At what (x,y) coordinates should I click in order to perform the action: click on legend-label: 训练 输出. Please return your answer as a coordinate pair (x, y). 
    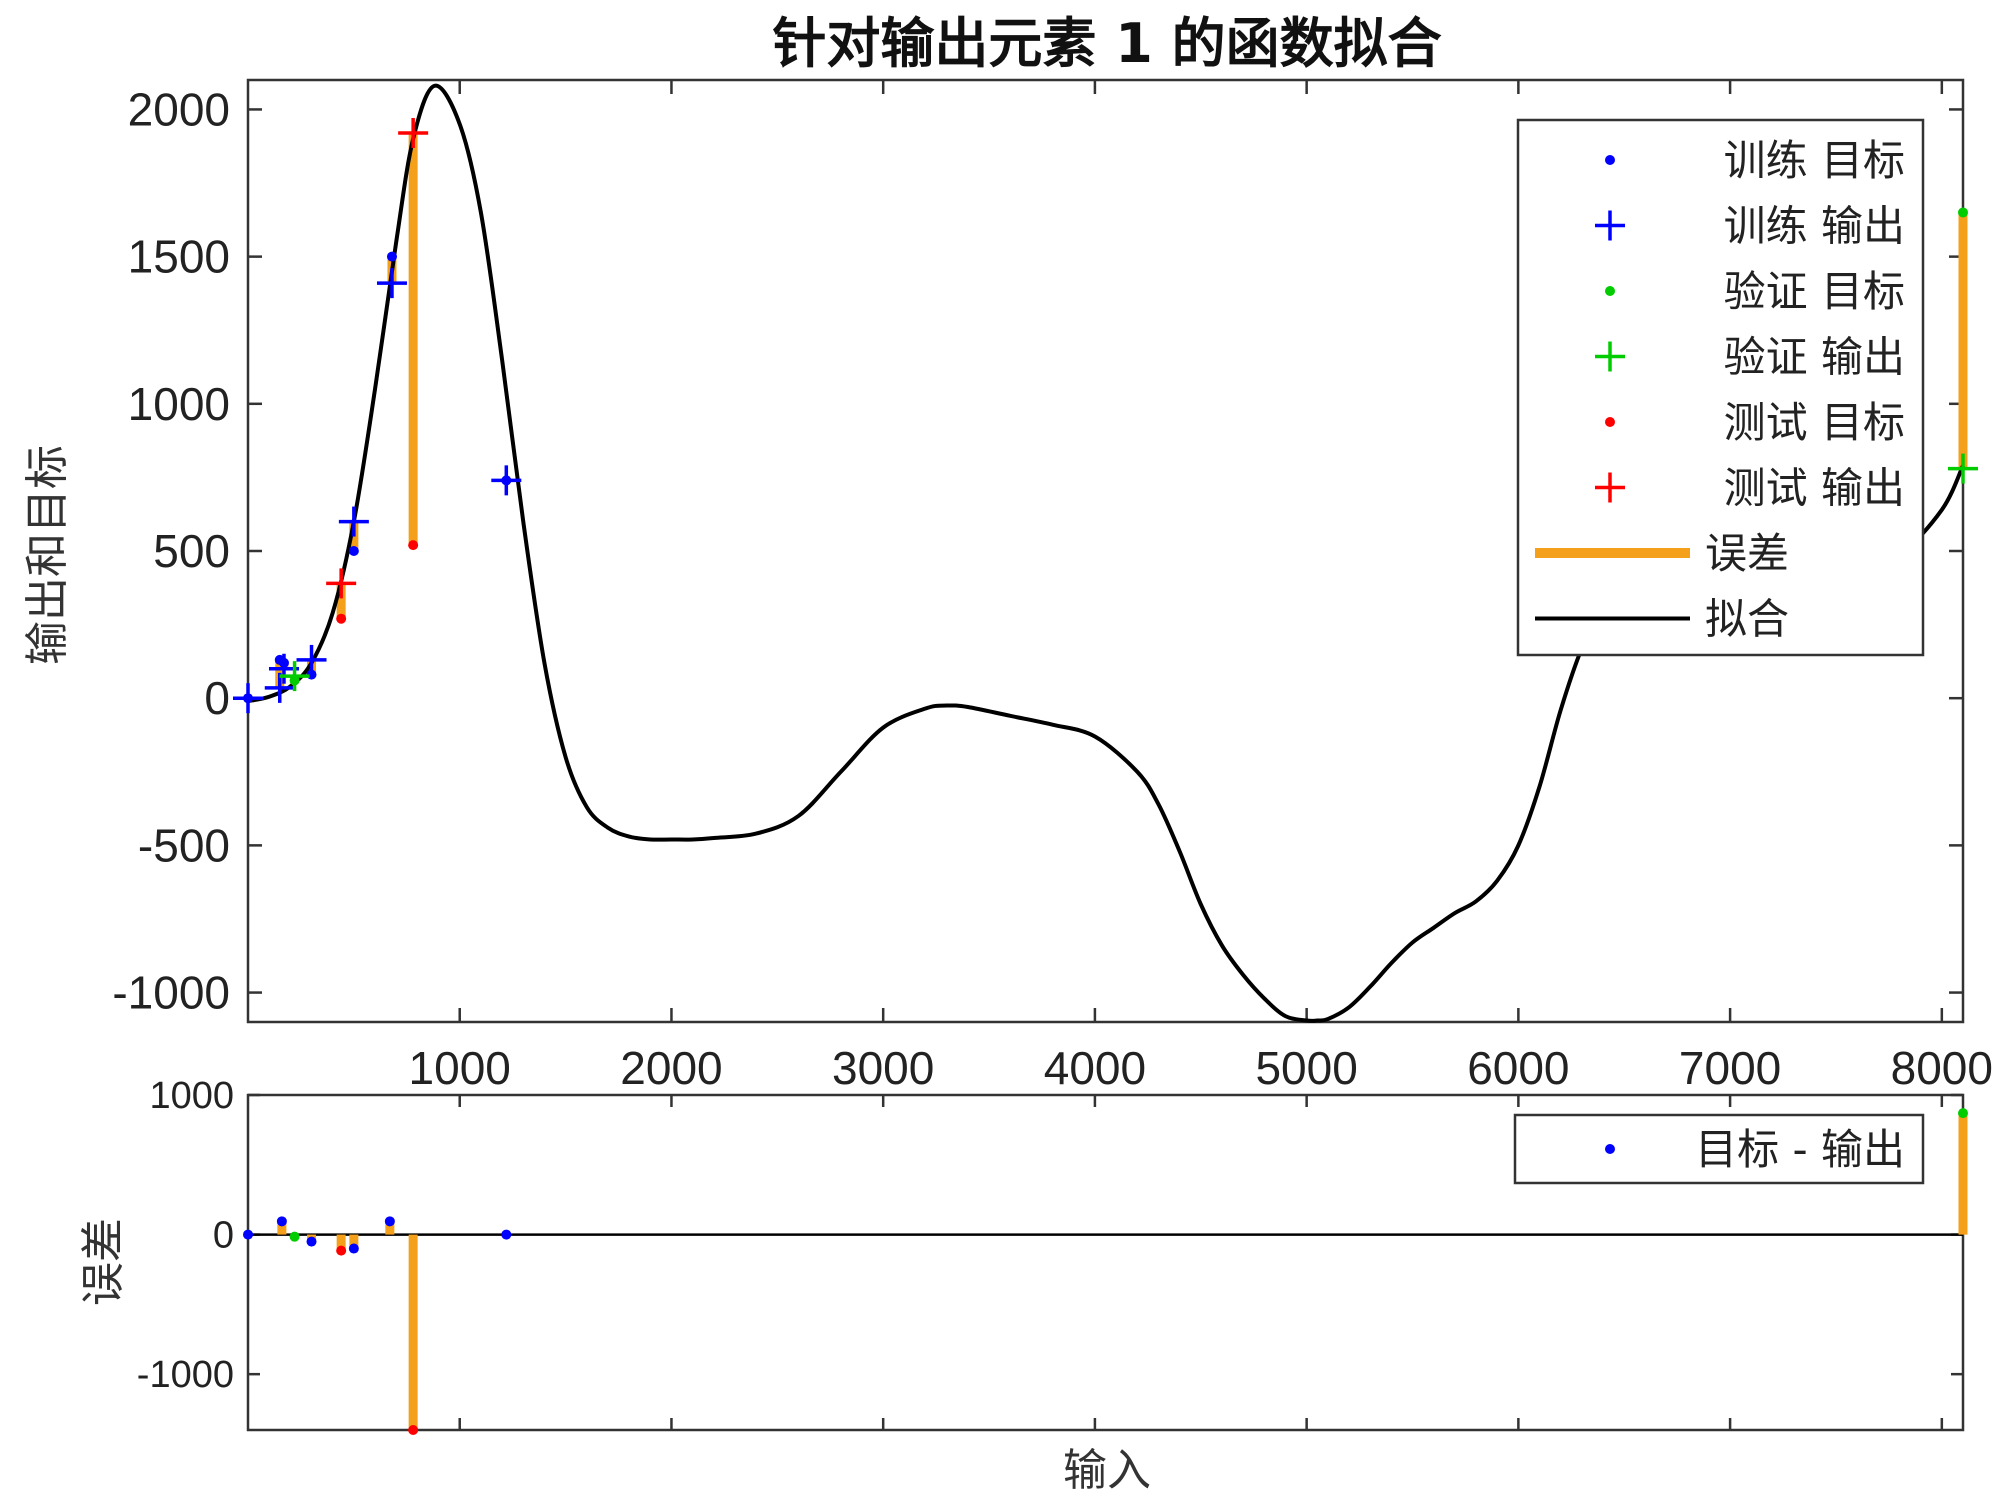
    Looking at the image, I should click on (1814, 226).